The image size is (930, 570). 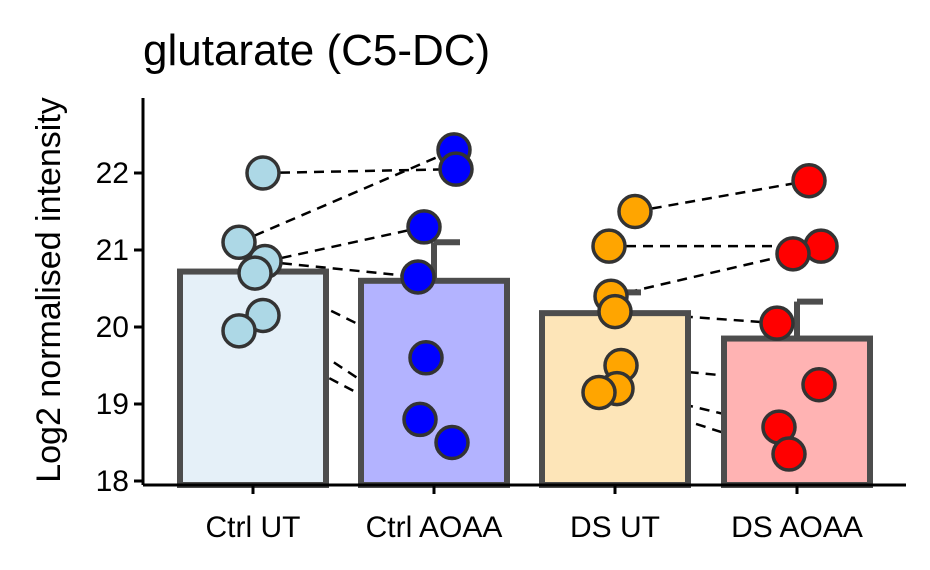 What do you see at coordinates (434, 527) in the screenshot?
I see `x-tick-label: Ctrl AOAA` at bounding box center [434, 527].